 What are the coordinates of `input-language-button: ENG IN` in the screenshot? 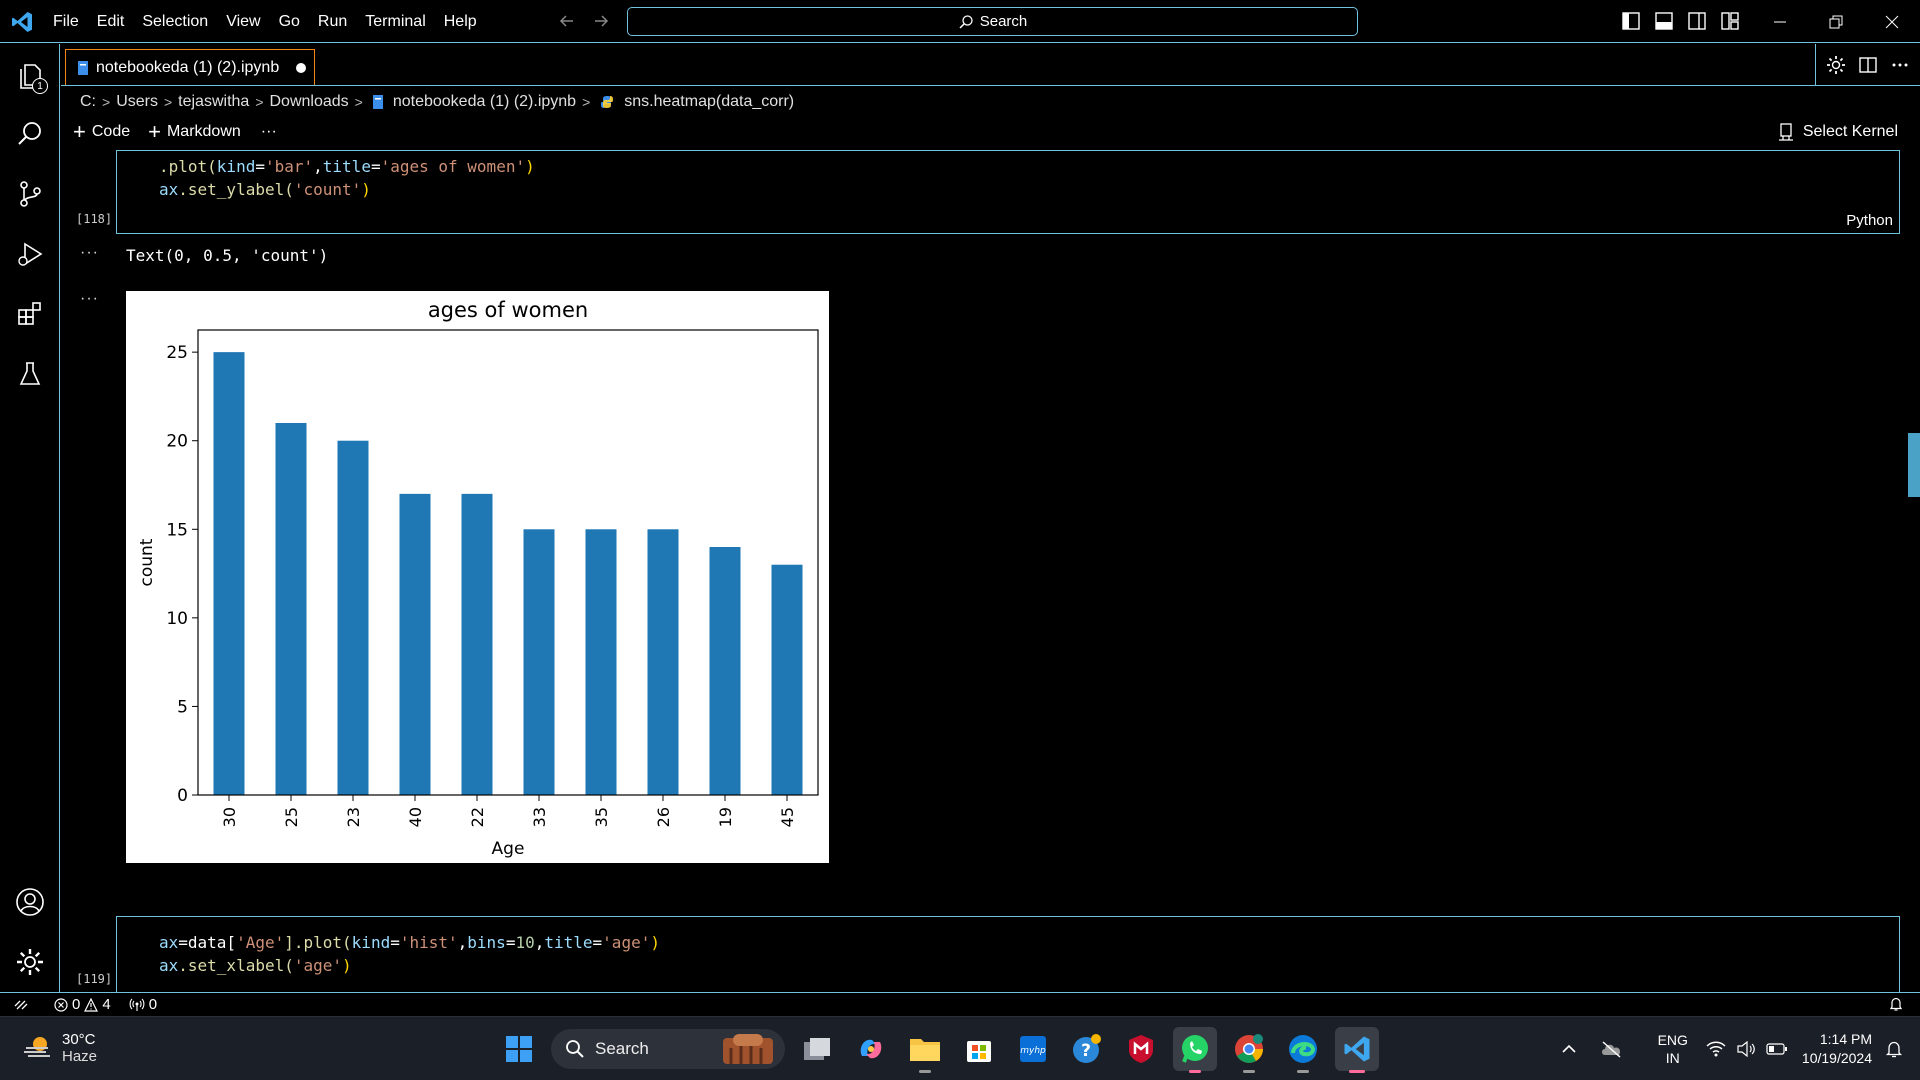 It's located at (1673, 1049).